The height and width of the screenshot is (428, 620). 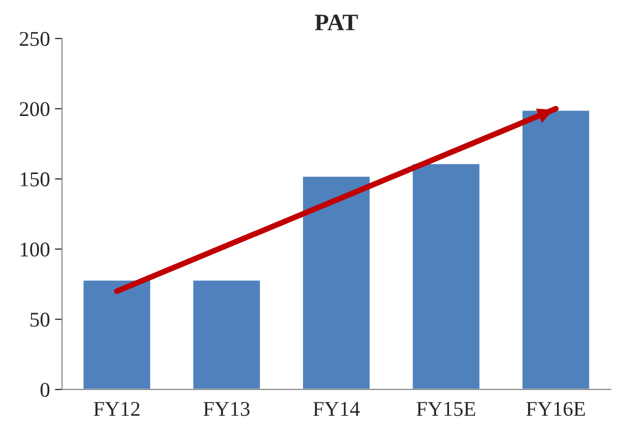 I want to click on y-tick-label: 250, so click(x=35, y=39).